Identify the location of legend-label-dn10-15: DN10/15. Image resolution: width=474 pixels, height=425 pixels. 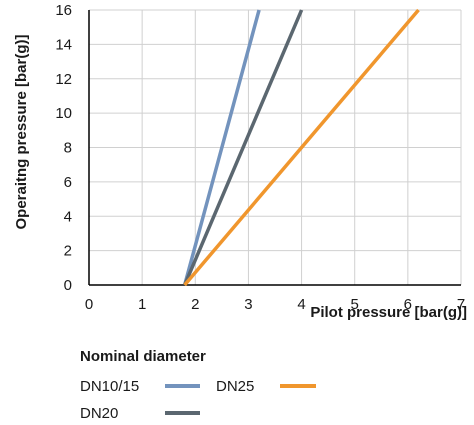
(109, 386).